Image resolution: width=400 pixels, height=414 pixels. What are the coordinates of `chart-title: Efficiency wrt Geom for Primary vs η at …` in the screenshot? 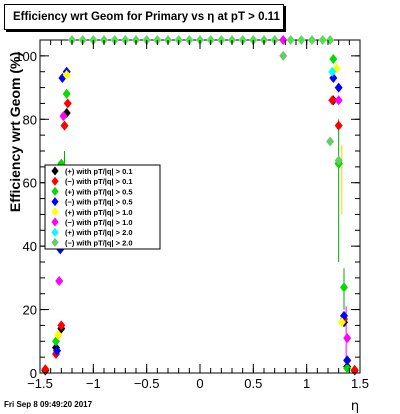 It's located at (144, 17).